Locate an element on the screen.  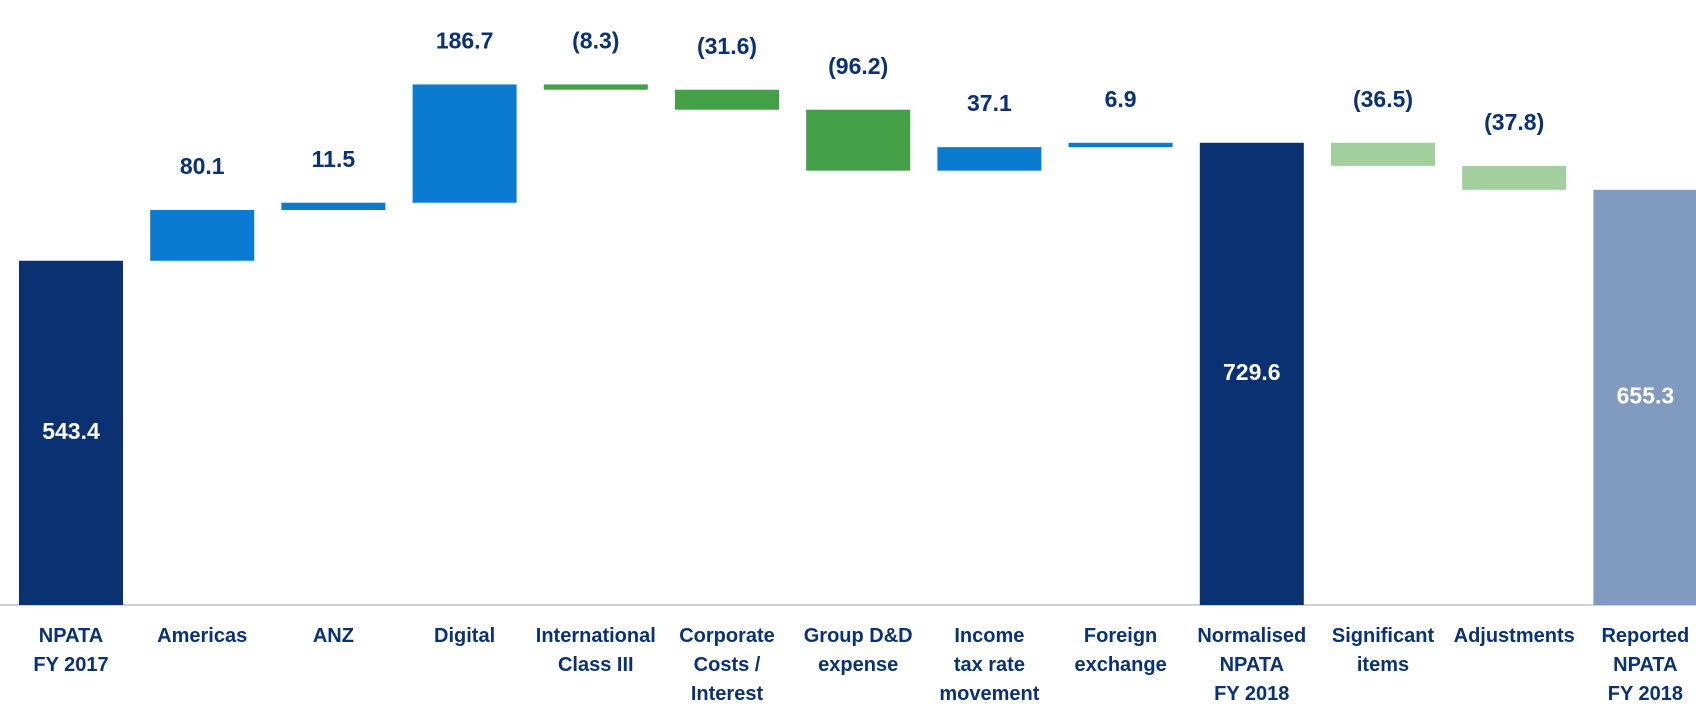
value-label: 186.7 is located at coordinates (465, 41).